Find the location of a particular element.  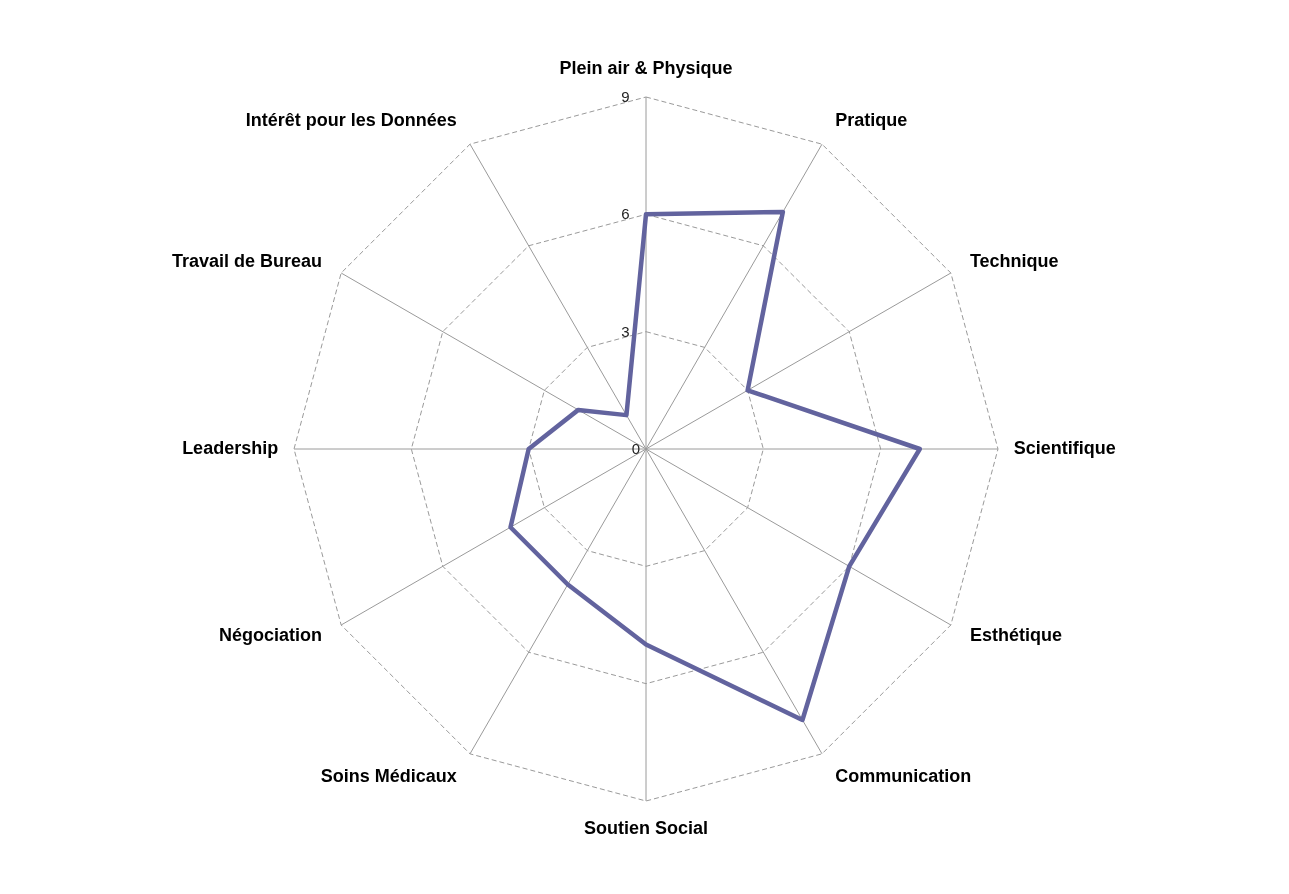

spoke-label: Pratique is located at coordinates (871, 120).